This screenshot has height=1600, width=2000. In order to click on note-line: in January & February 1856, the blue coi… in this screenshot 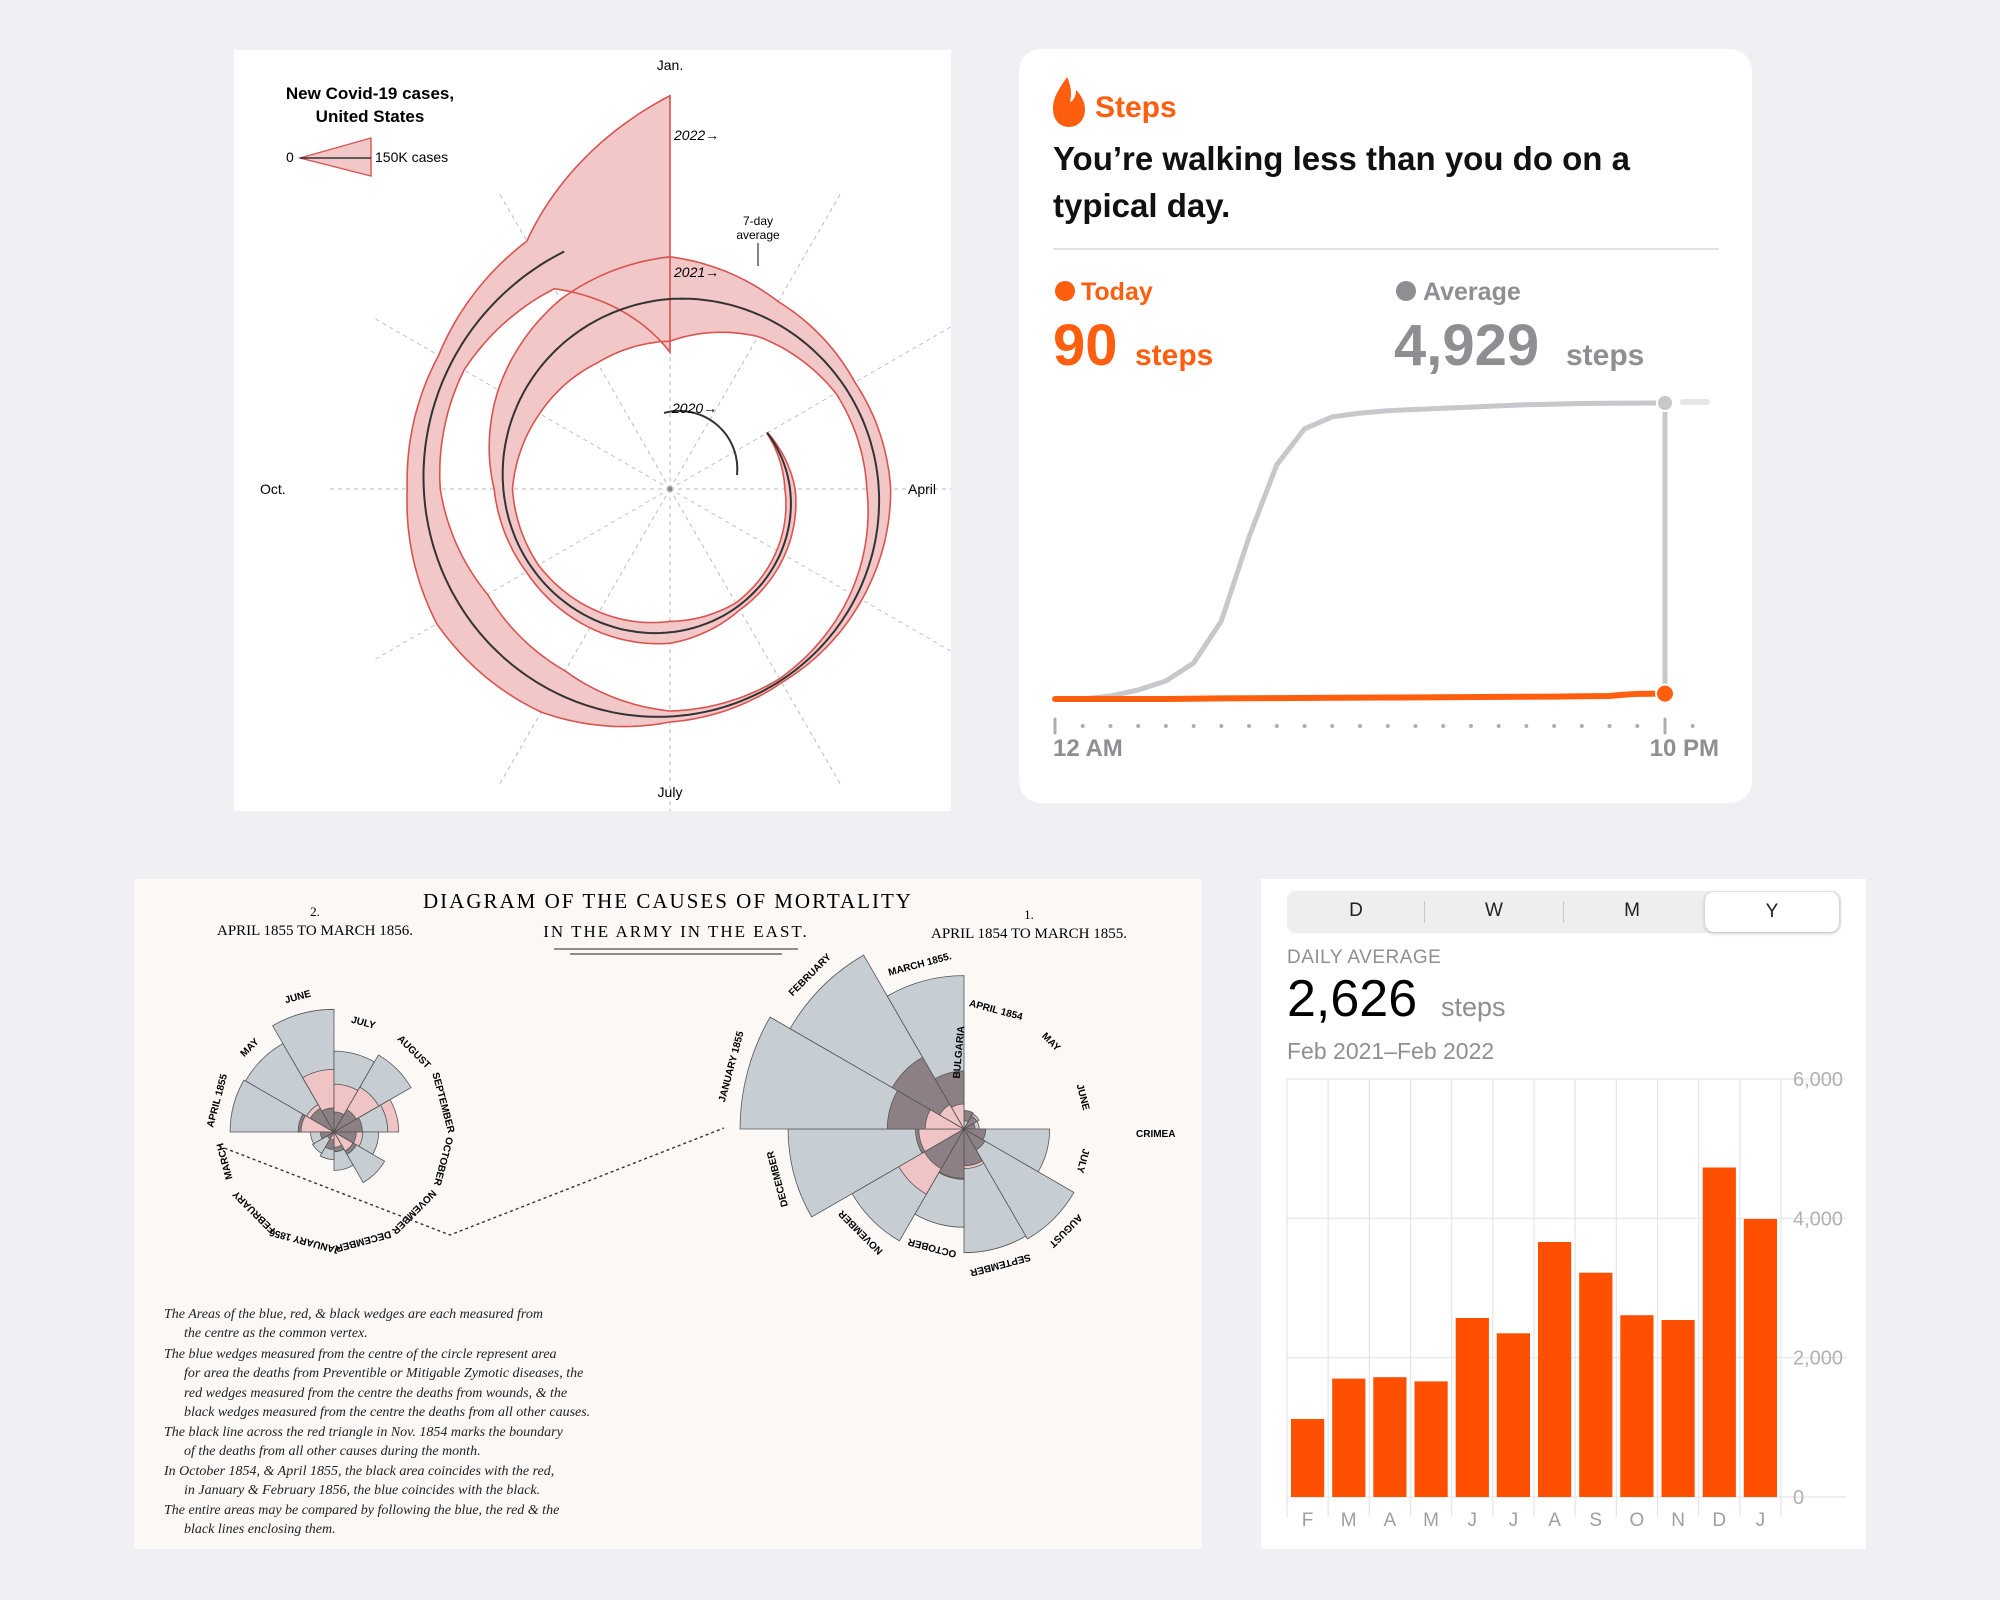, I will do `click(362, 1490)`.